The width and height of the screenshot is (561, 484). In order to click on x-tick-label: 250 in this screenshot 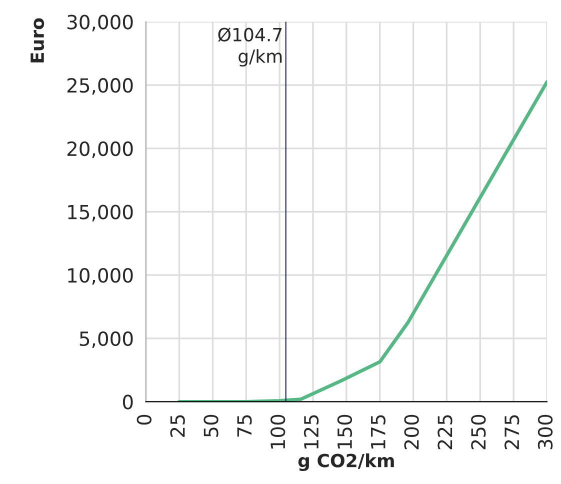, I will do `click(478, 432)`.